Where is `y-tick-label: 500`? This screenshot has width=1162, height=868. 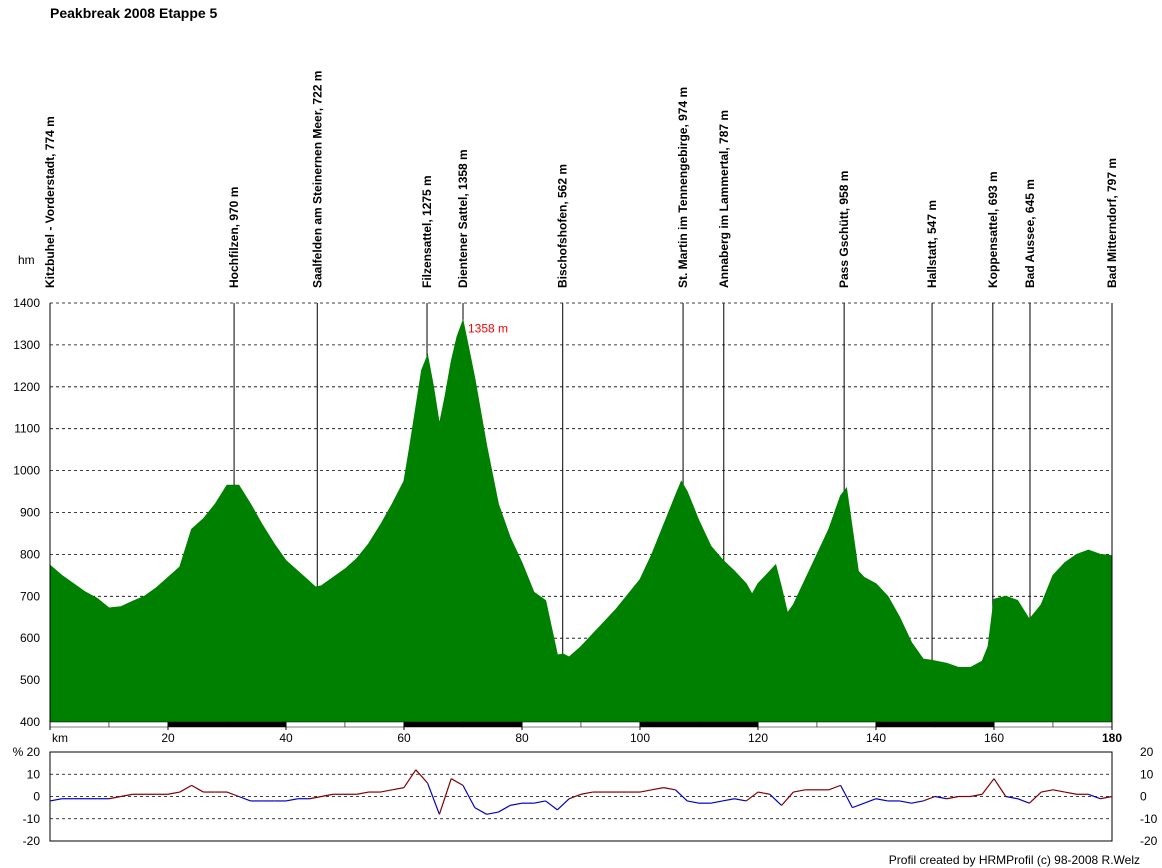 y-tick-label: 500 is located at coordinates (30, 680).